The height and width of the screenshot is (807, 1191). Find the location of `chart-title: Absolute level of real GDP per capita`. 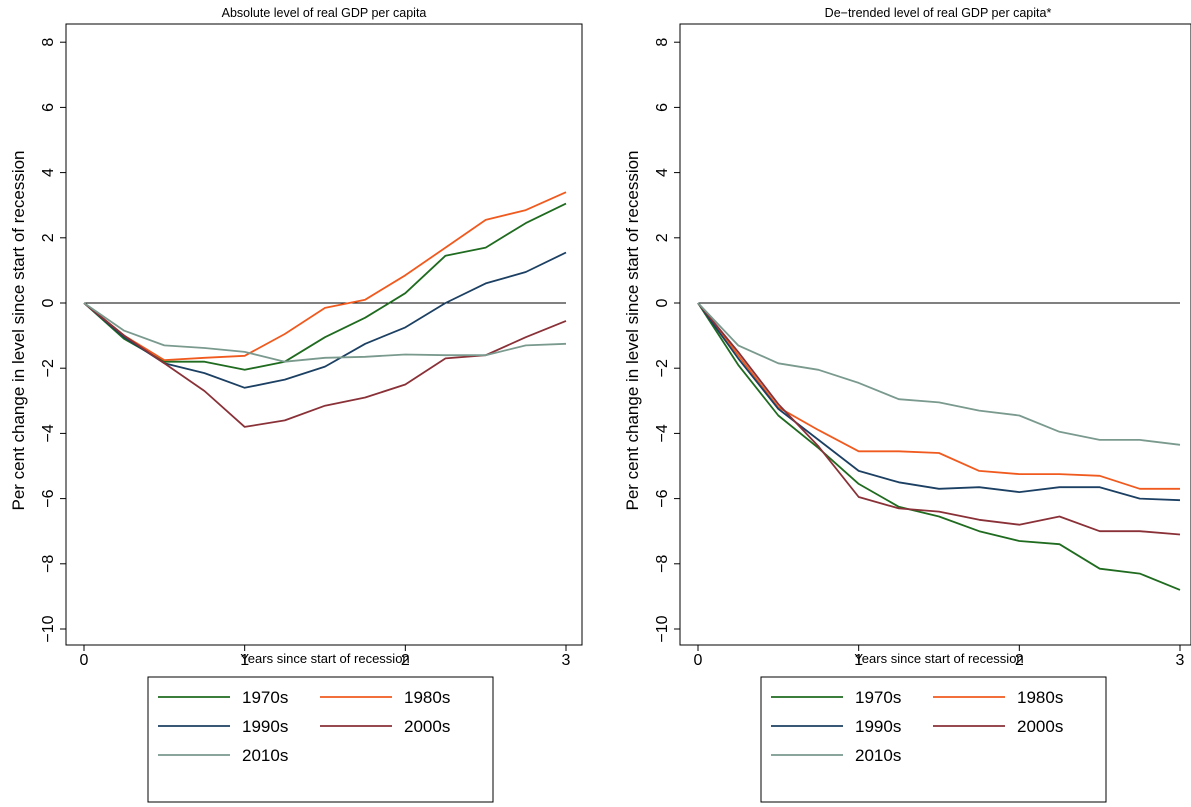

chart-title: Absolute level of real GDP per capita is located at coordinates (324, 13).